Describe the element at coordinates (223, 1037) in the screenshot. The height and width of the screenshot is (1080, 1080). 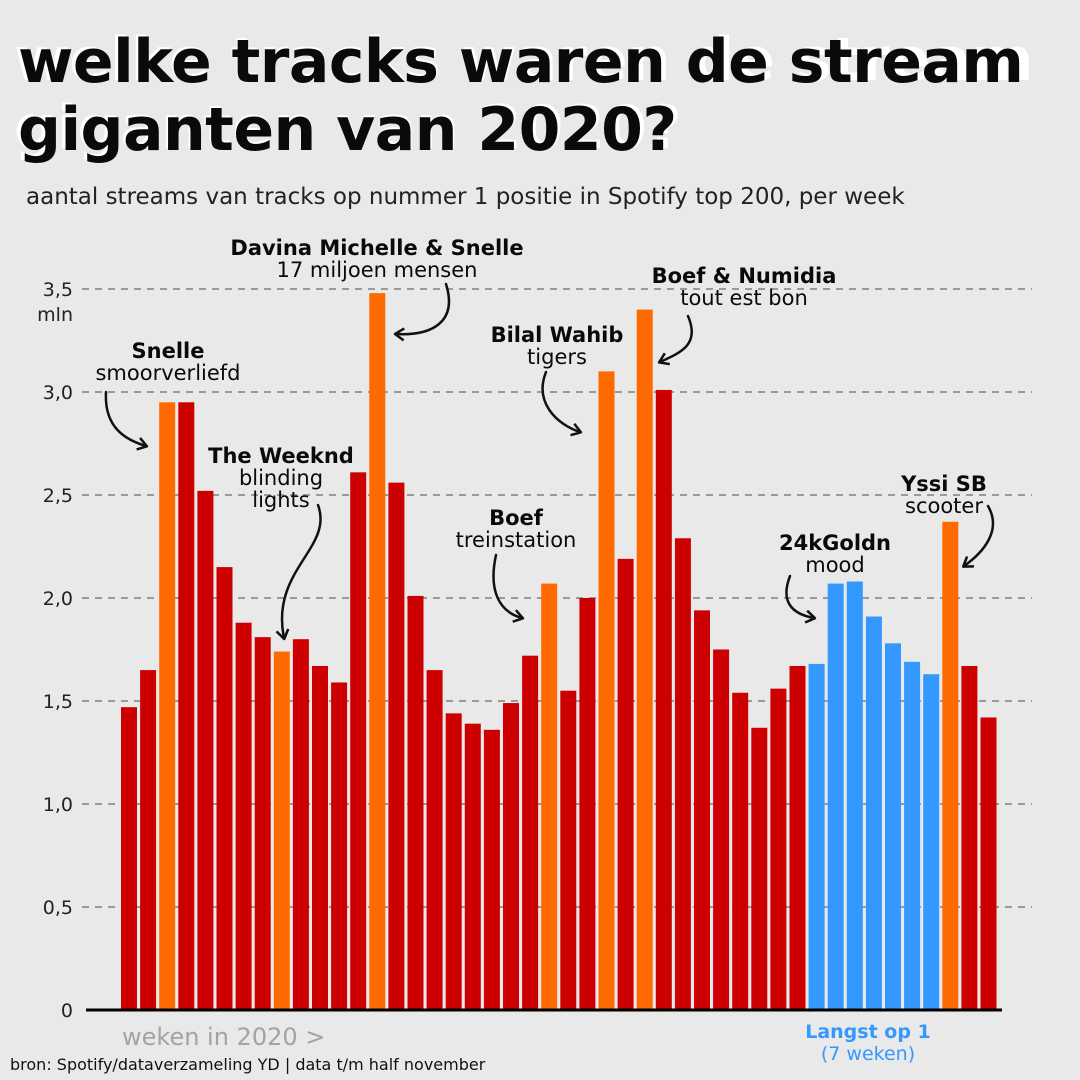
I see `x-axis-label: weken in 2020 >` at that location.